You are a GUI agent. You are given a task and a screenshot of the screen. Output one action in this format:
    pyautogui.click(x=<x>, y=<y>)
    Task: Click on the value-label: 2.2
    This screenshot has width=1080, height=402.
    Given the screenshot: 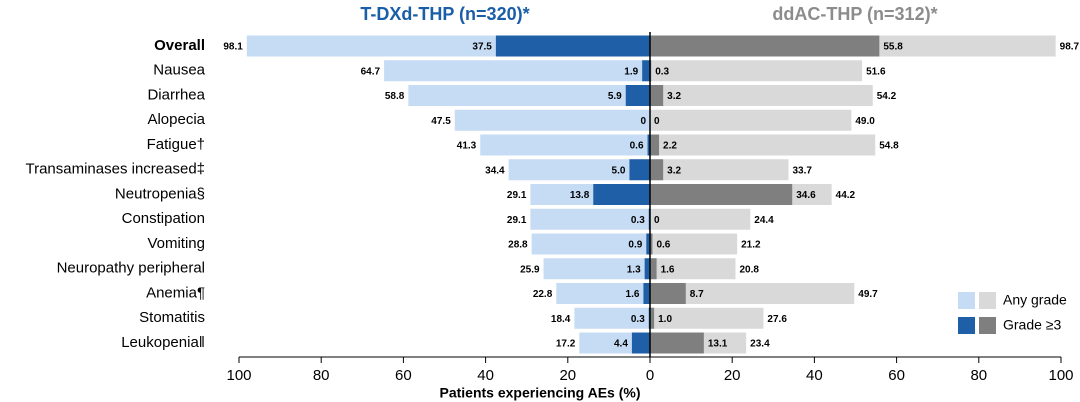 What is the action you would take?
    pyautogui.click(x=670, y=146)
    